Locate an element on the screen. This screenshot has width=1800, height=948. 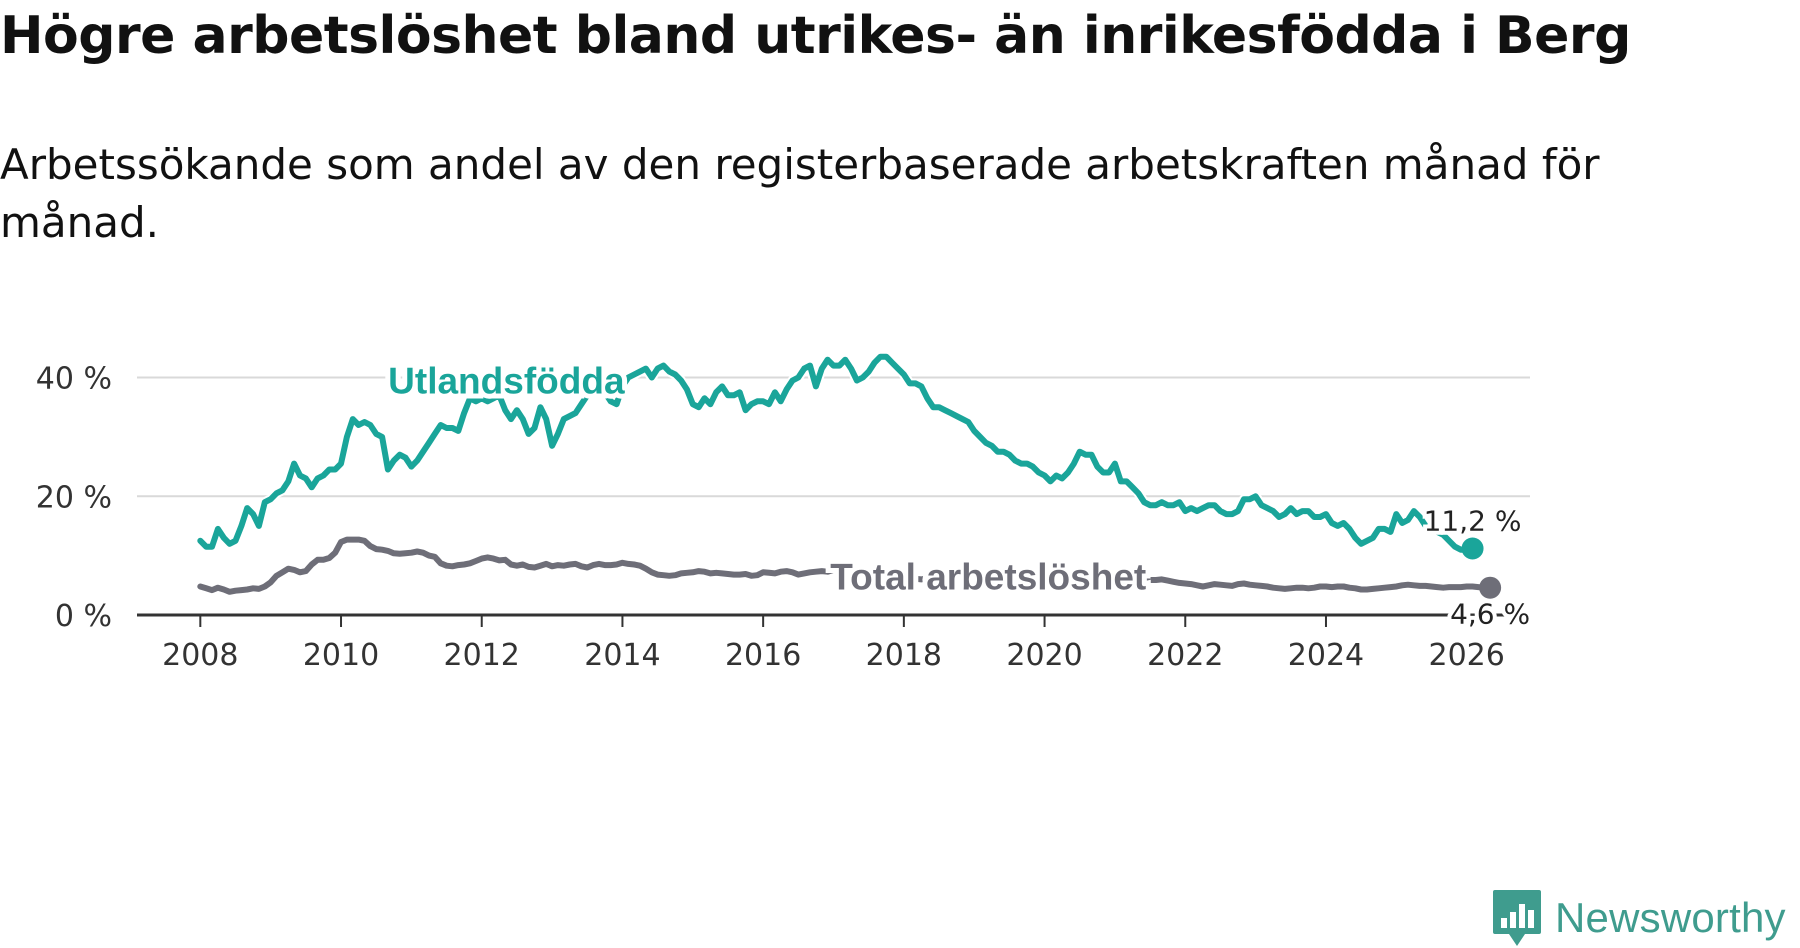
x-tick-label: 2022 is located at coordinates (1185, 655).